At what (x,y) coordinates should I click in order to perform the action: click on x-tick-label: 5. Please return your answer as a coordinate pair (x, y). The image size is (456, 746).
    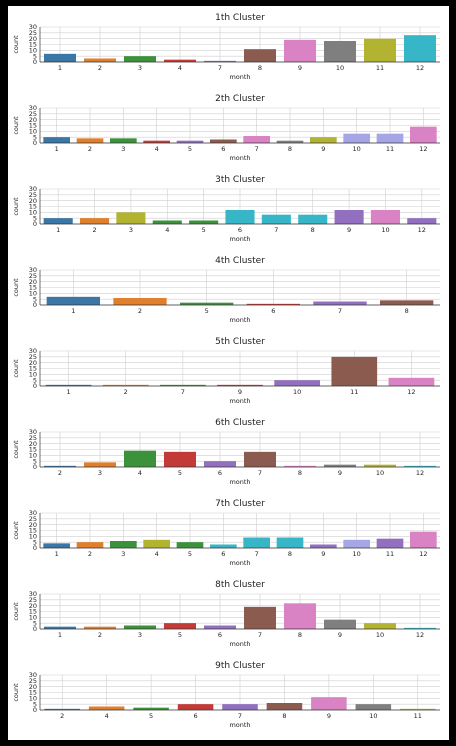
    Looking at the image, I should click on (204, 230).